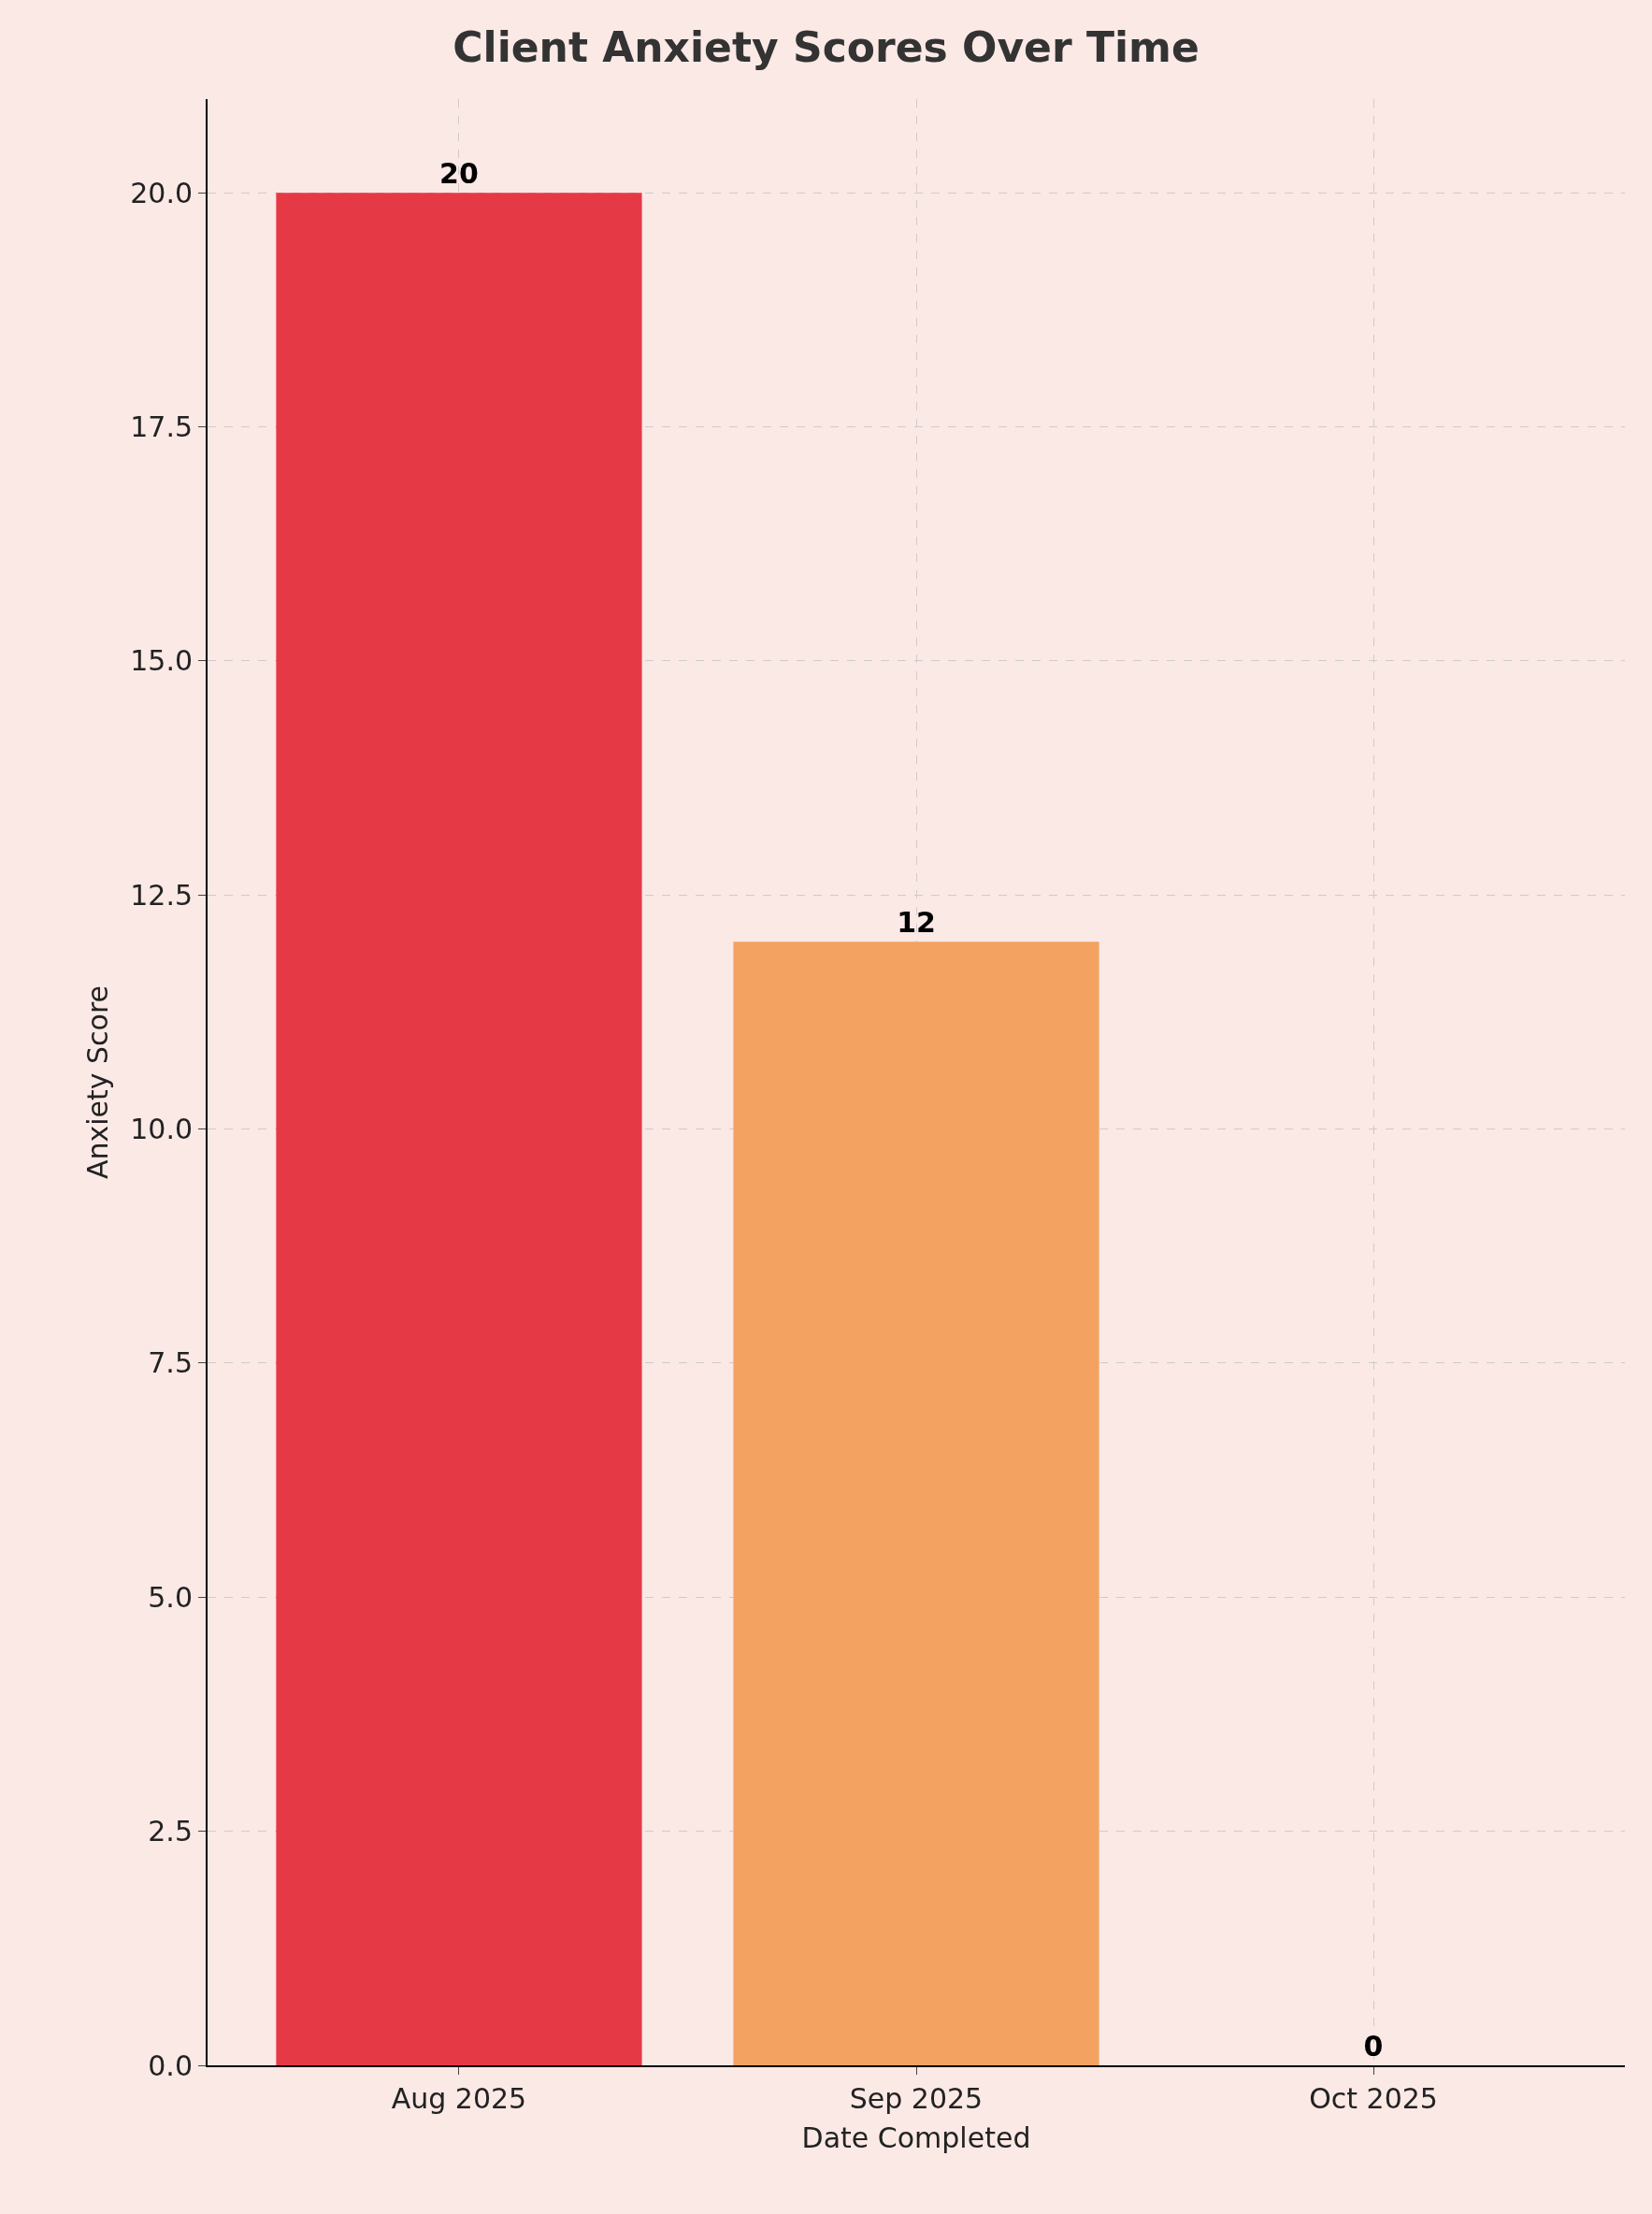  I want to click on data-label: 0, so click(1373, 2046).